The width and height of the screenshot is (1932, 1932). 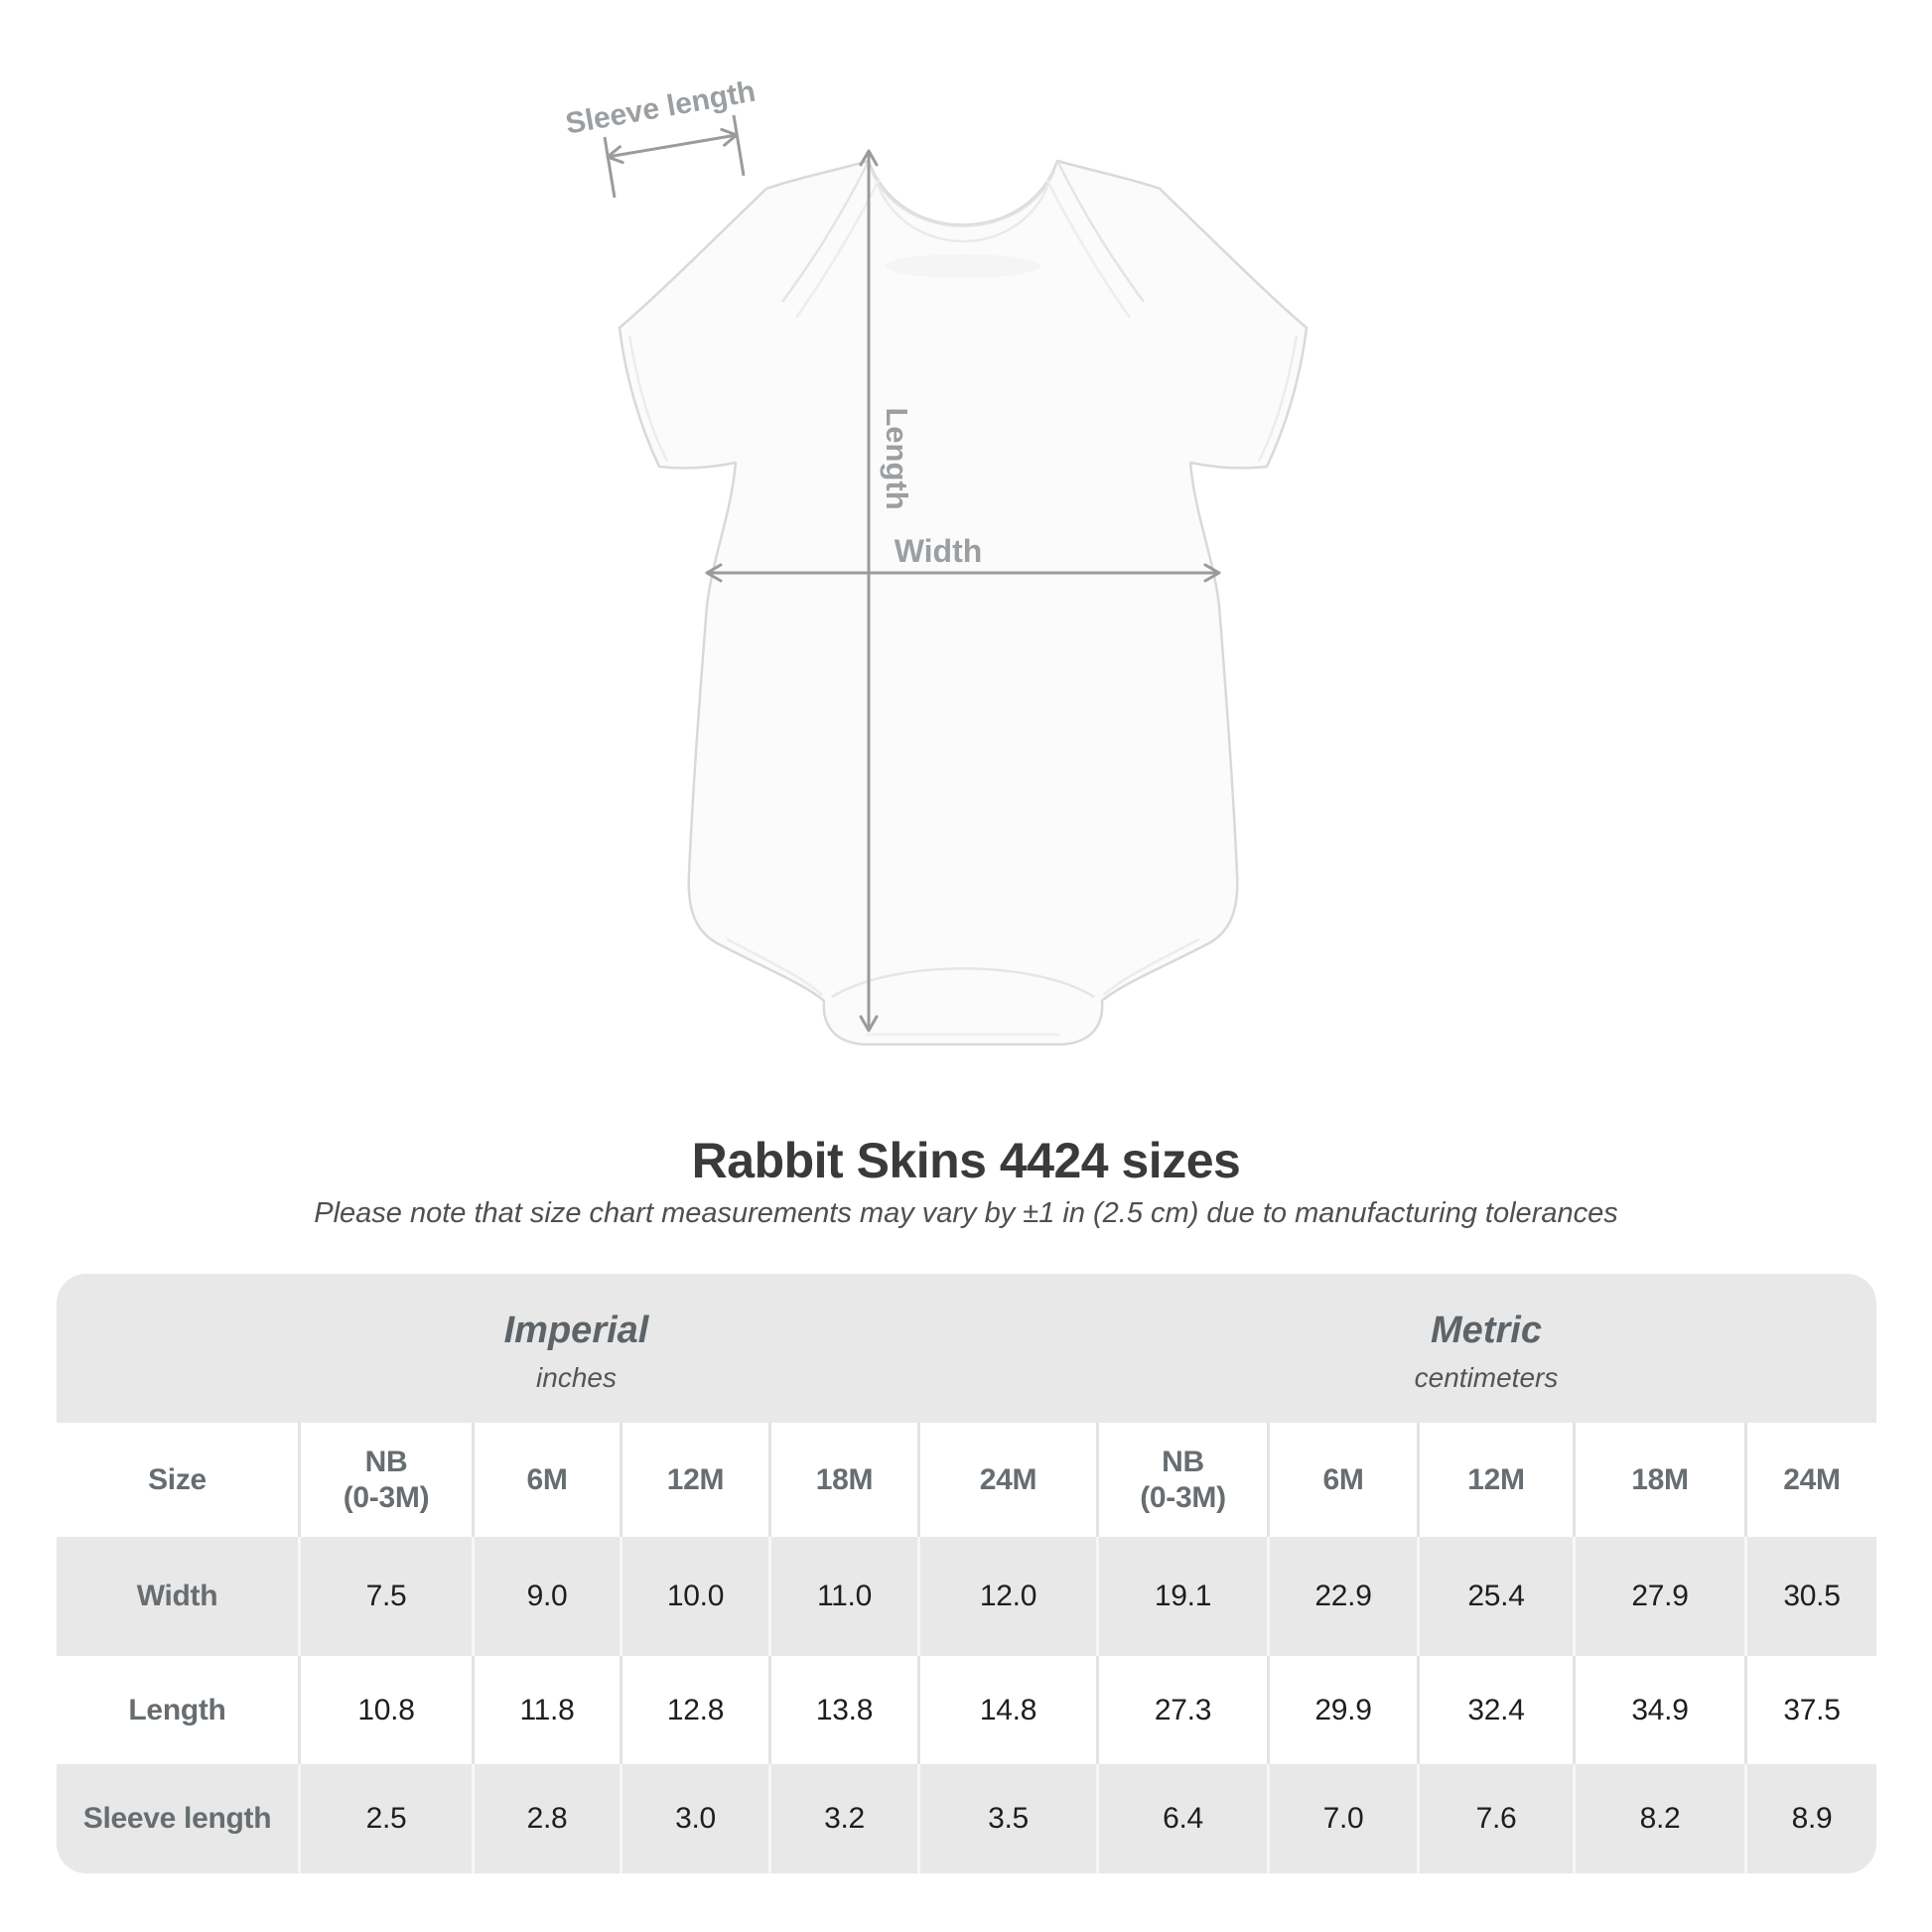 What do you see at coordinates (1007, 1710) in the screenshot?
I see `table-cell: 14.8` at bounding box center [1007, 1710].